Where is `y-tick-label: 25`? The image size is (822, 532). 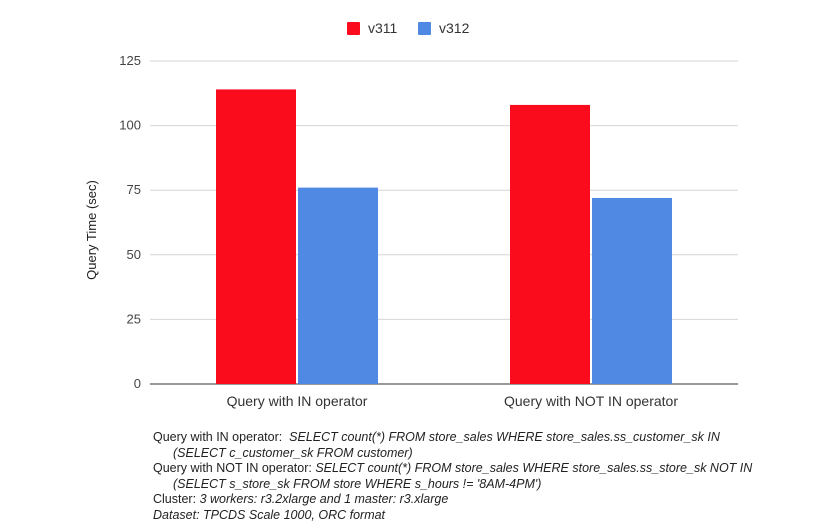 y-tick-label: 25 is located at coordinates (134, 318).